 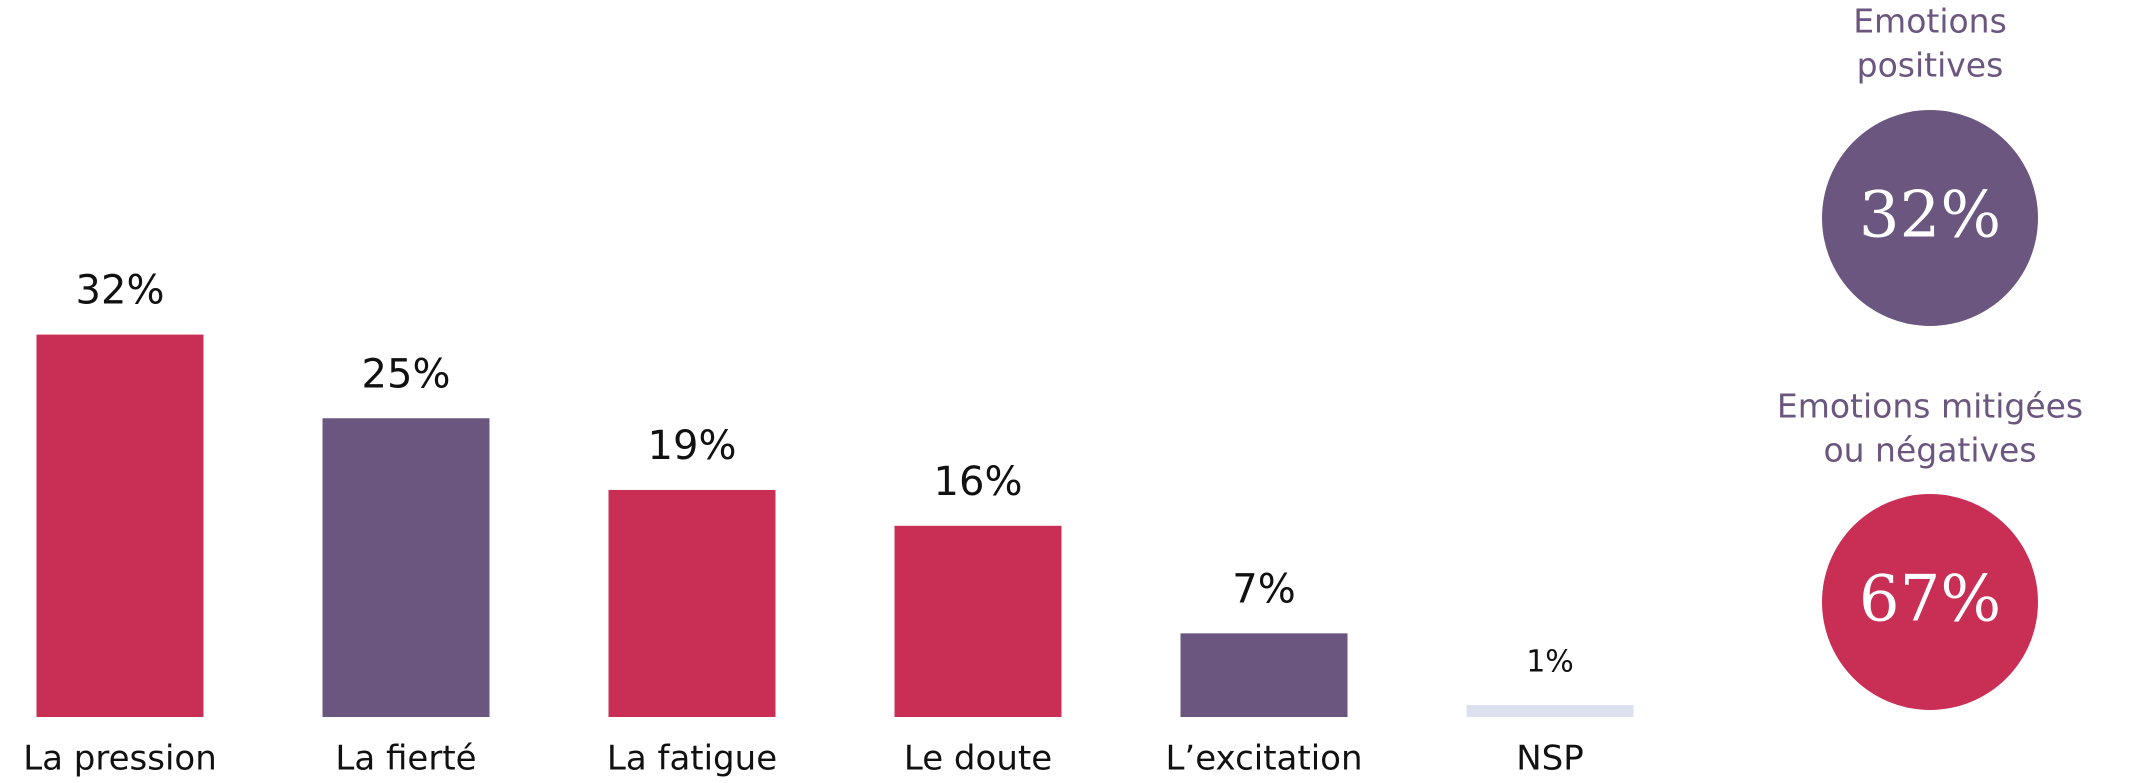 What do you see at coordinates (1930, 21) in the screenshot?
I see `summary-label: Emotions` at bounding box center [1930, 21].